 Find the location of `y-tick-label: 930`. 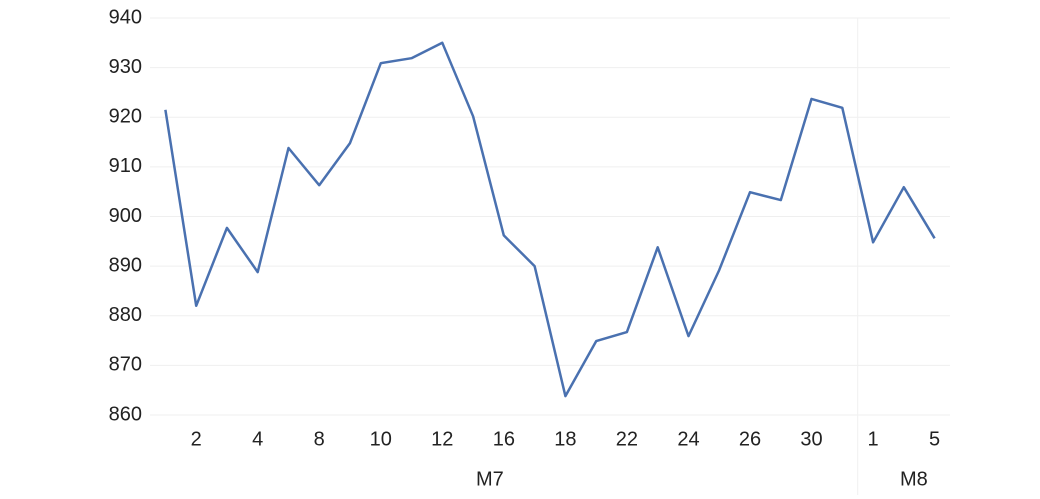

y-tick-label: 930 is located at coordinates (125, 67).